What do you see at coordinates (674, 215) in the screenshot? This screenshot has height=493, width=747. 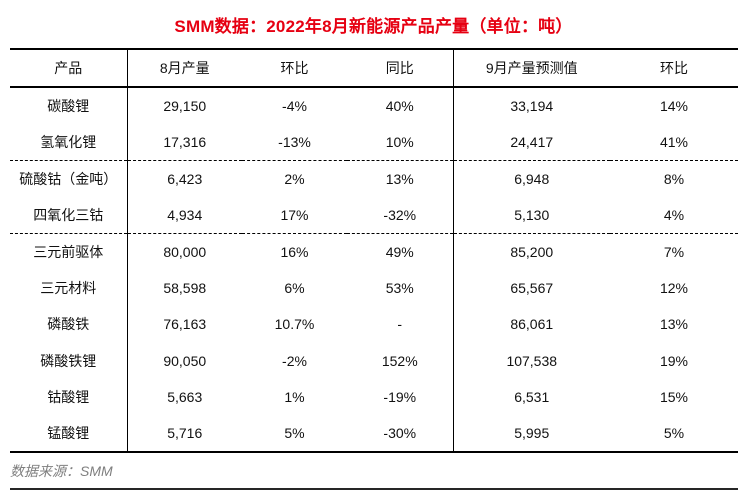 I see `sep-mom-cell: 4%` at bounding box center [674, 215].